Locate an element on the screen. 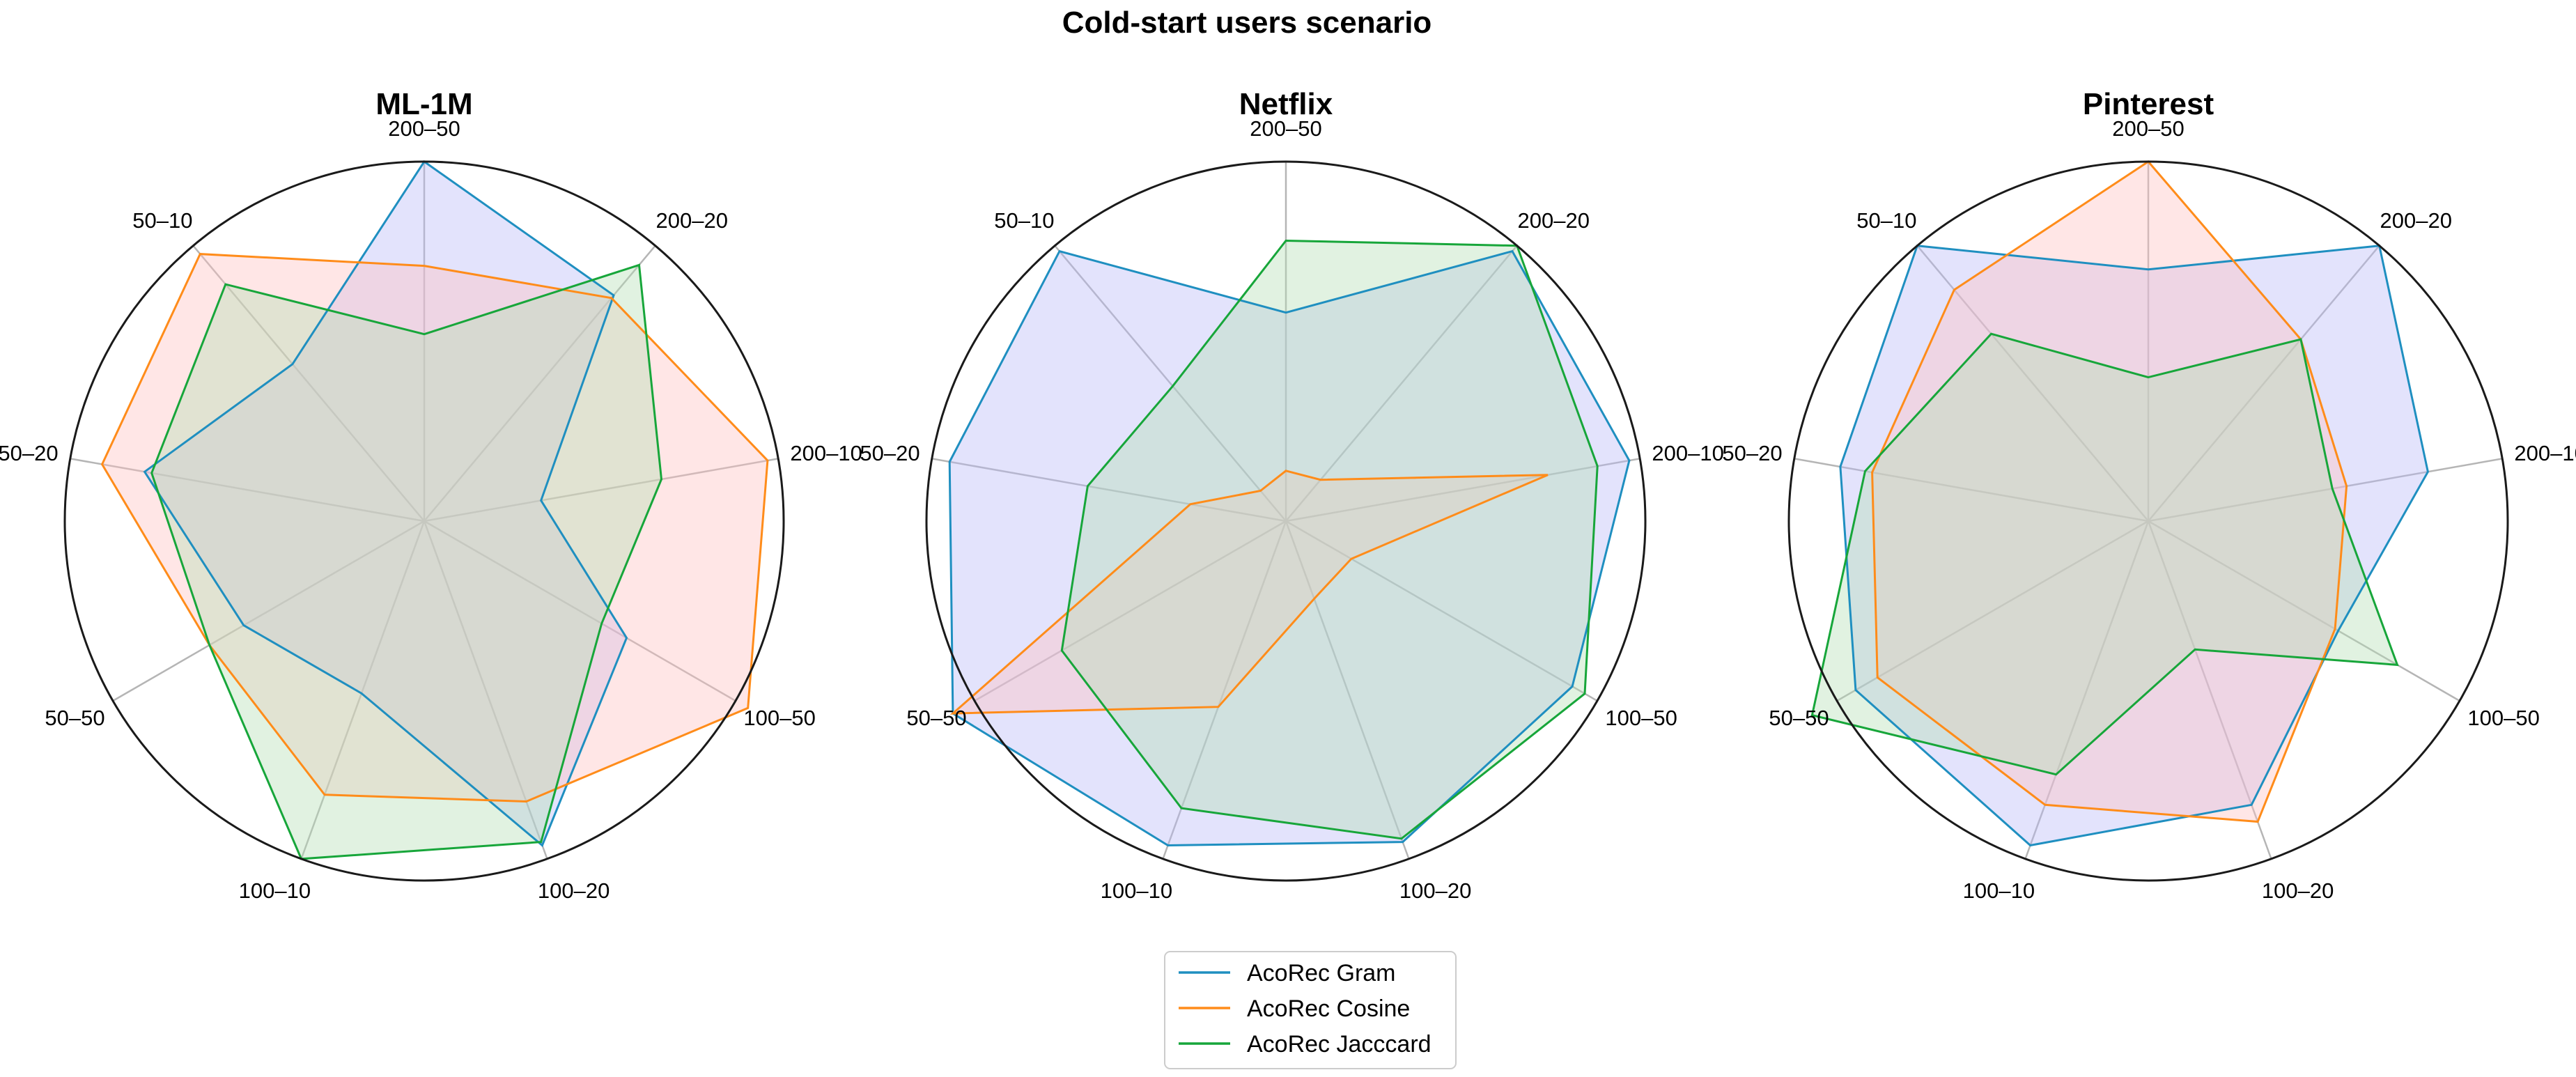 This screenshot has height=1077, width=2576. line-acorec-cosine-pinterest is located at coordinates (2109, 491).